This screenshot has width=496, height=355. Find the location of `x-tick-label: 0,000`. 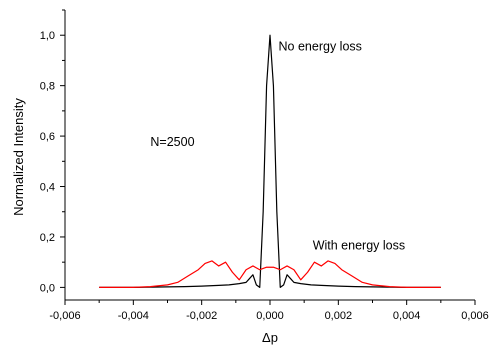

x-tick-label: 0,000 is located at coordinates (270, 316).